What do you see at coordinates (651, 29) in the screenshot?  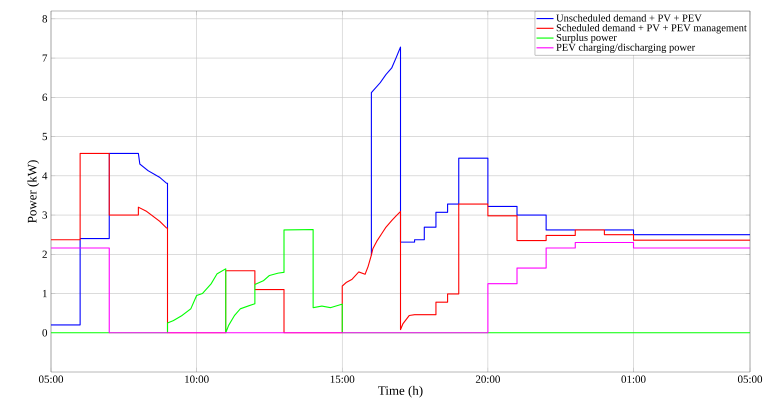 I see `legend-label: Scheduled demand + PV + PEV management` at bounding box center [651, 29].